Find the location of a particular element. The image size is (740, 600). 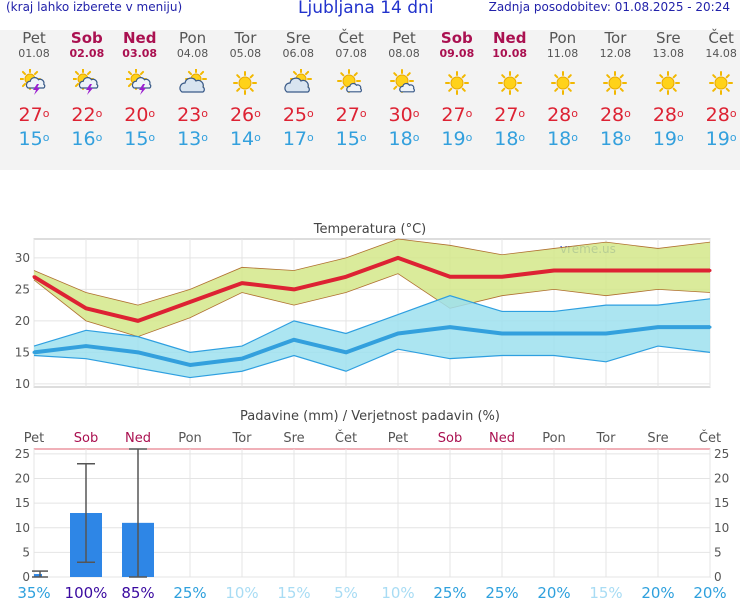

day-date: 01.08 is located at coordinates (34, 53).